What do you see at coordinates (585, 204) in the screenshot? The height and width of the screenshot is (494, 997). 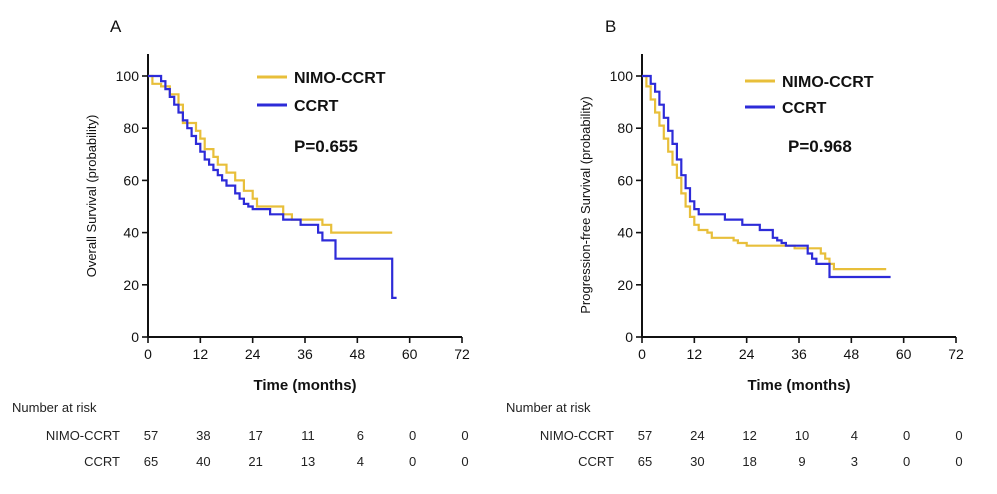 I see `y-axis-title: Progression-free Survival (probability)` at bounding box center [585, 204].